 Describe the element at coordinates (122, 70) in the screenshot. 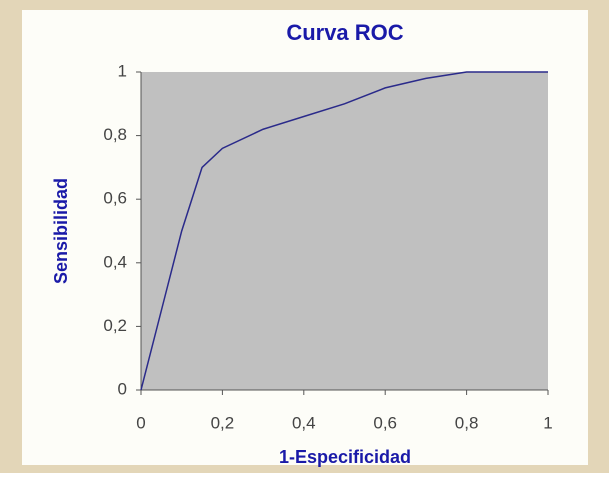

I see `y-tick-label: 1` at that location.